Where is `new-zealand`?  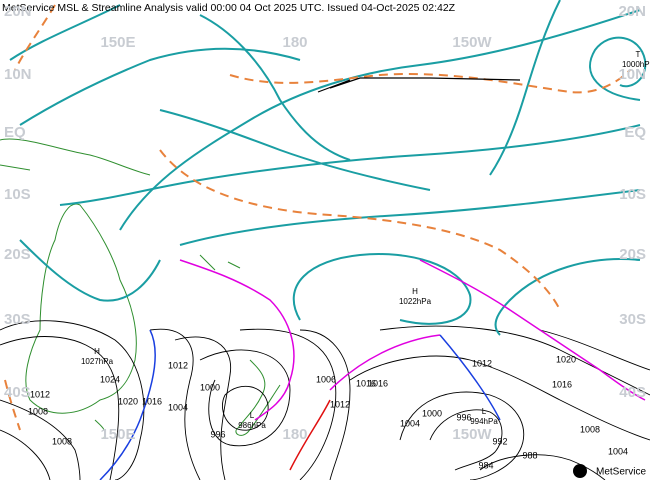
new-zealand is located at coordinates (258, 397).